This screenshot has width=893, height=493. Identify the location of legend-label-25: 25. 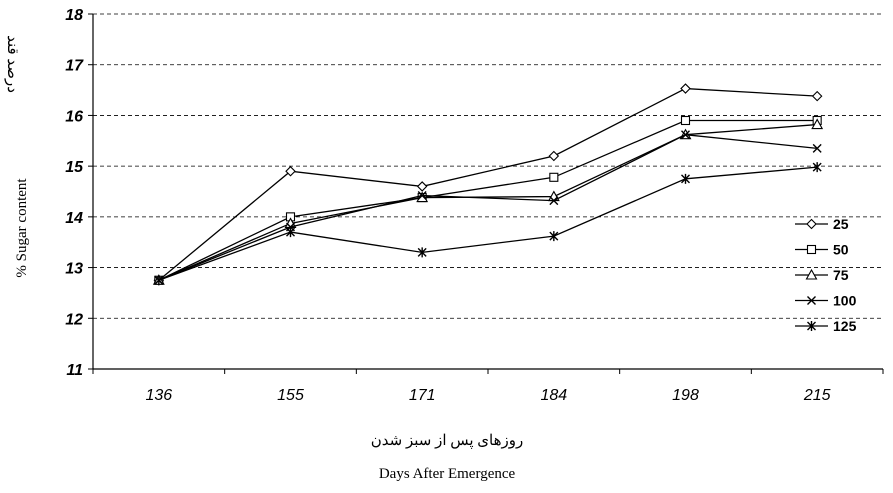
(841, 224).